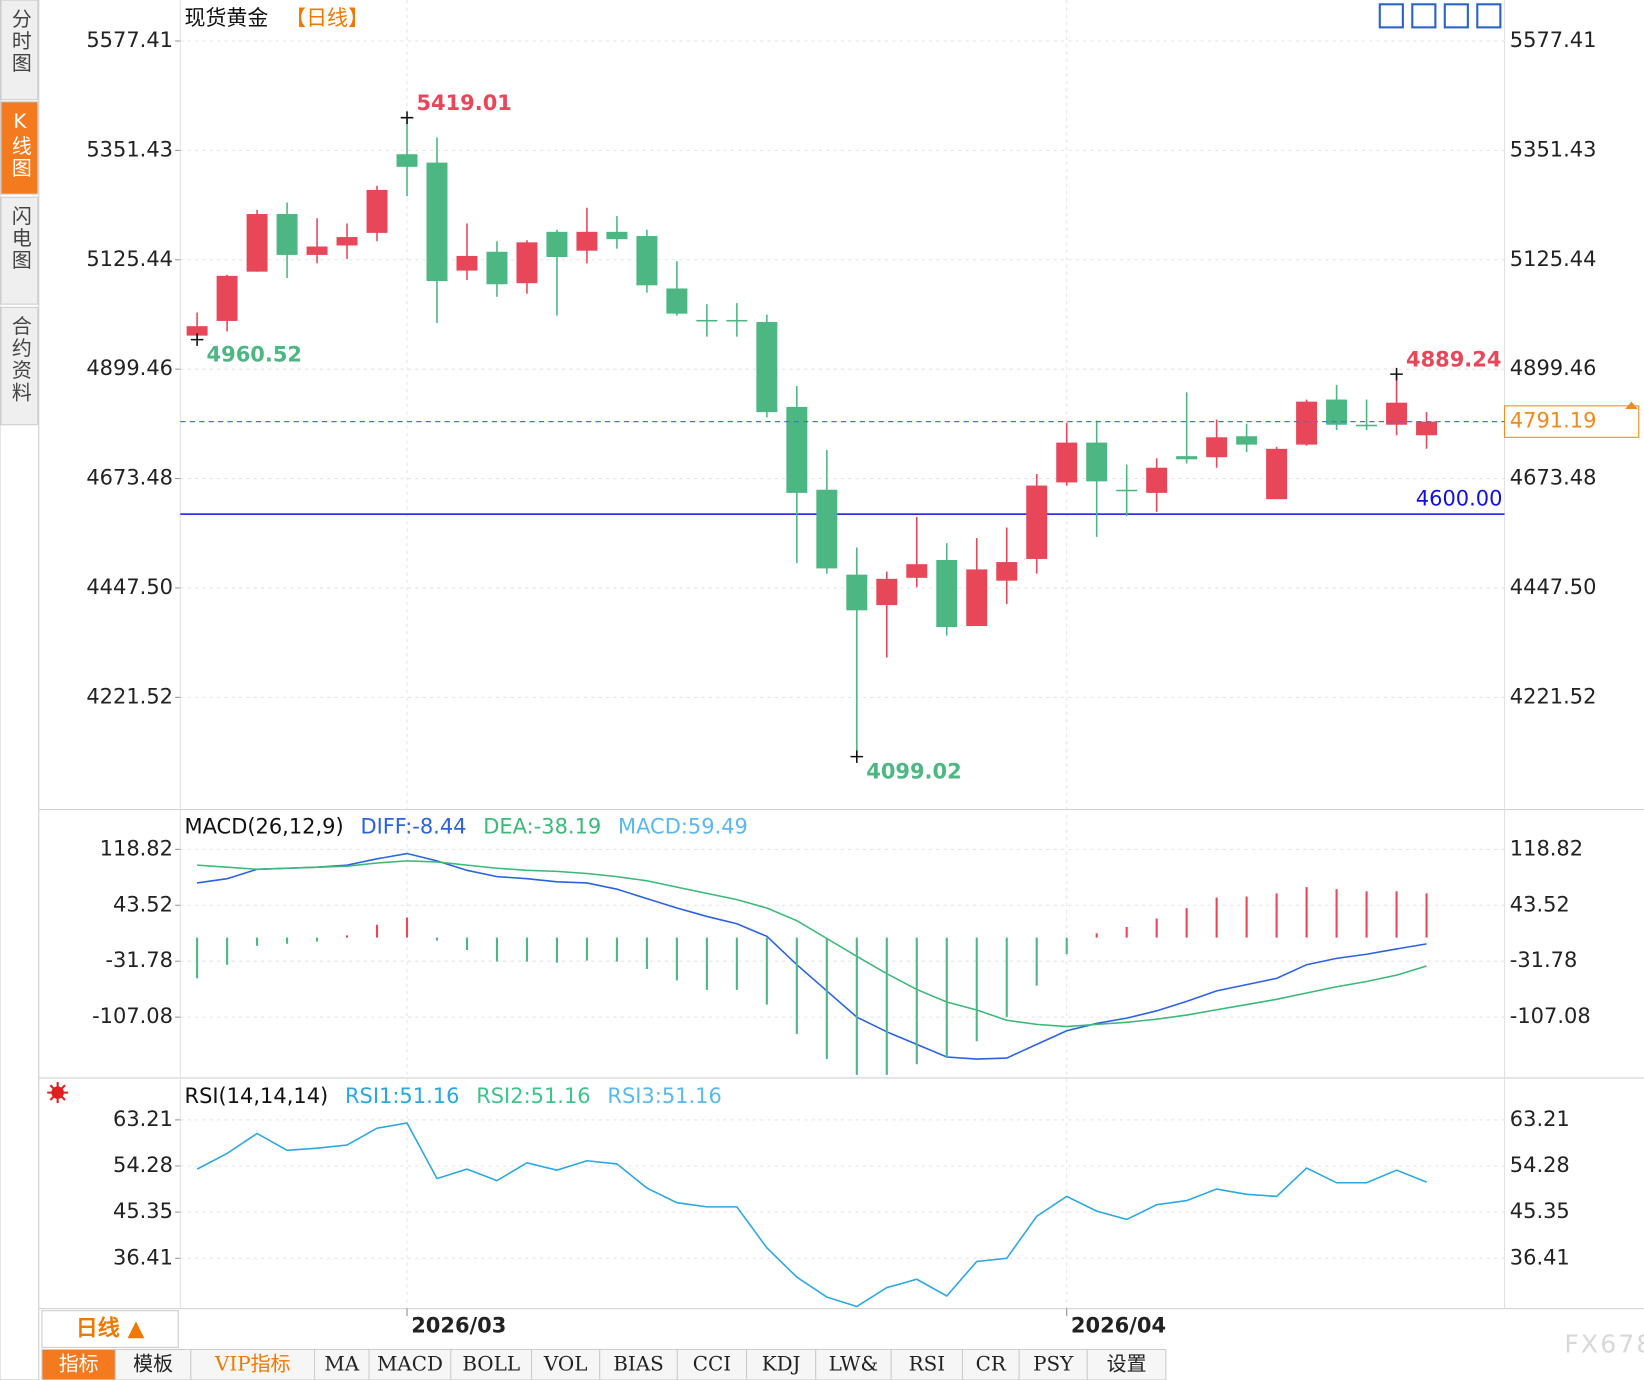  Describe the element at coordinates (19, 238) in the screenshot. I see `sidebar-tab-label: 闪电图` at that location.